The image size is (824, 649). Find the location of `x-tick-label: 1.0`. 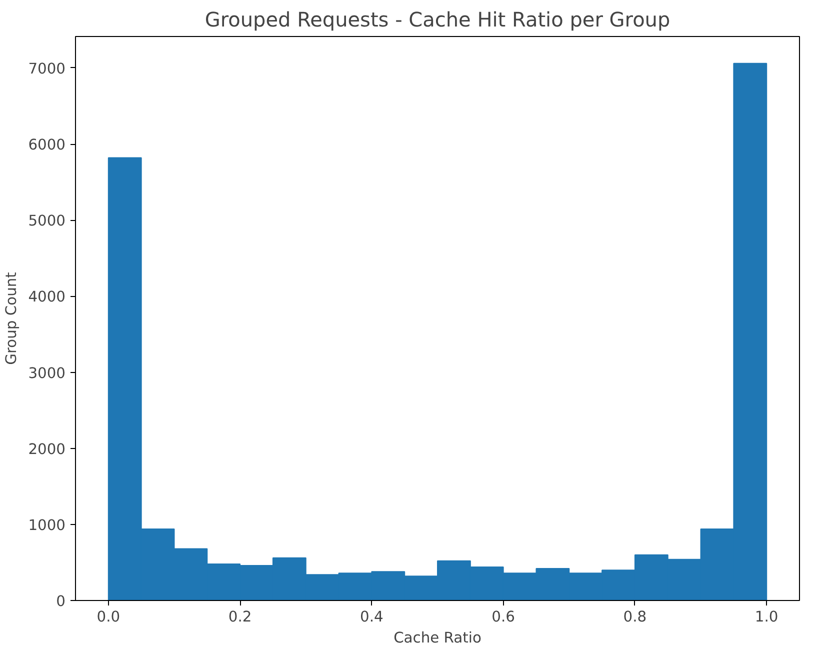

x-tick-label: 1.0 is located at coordinates (766, 617).